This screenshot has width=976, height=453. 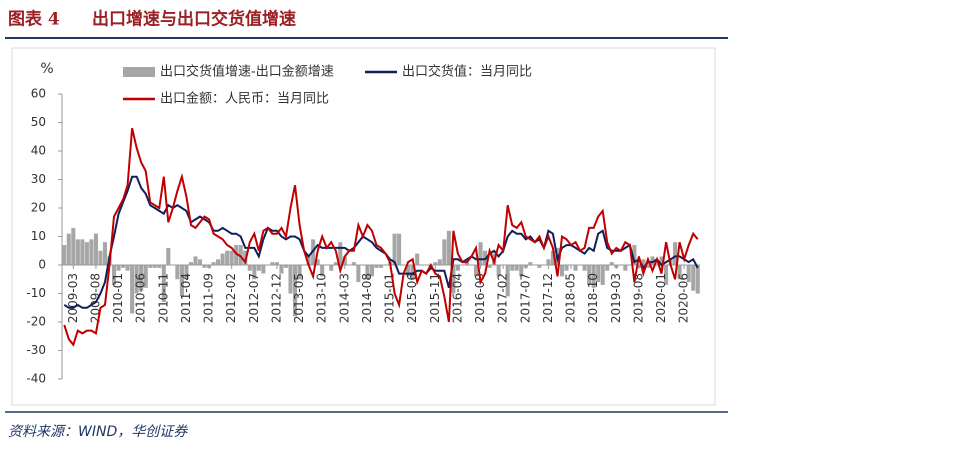 What do you see at coordinates (503, 298) in the screenshot?
I see `x-tick-label: 2017-02` at bounding box center [503, 298].